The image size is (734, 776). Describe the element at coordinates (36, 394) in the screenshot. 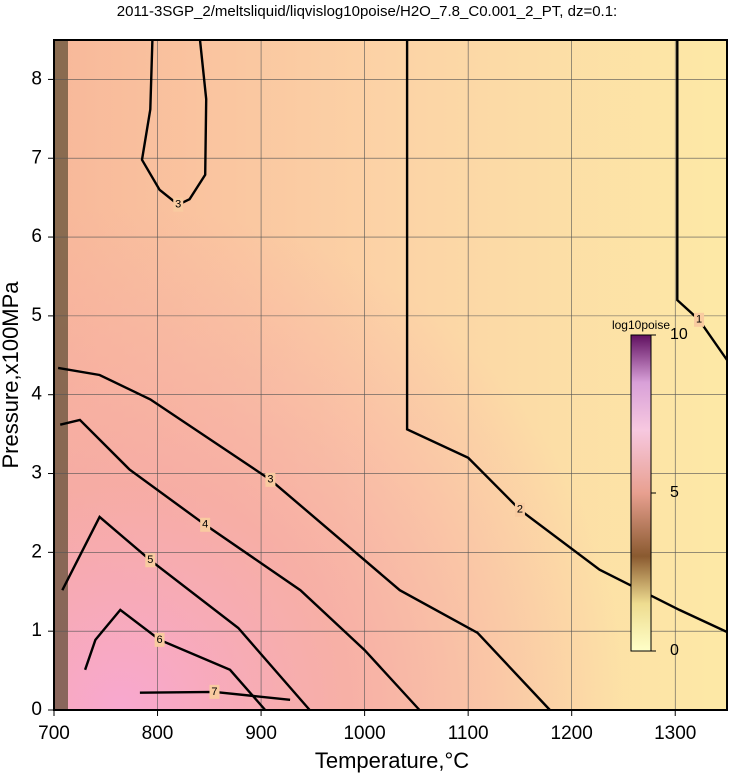

I see `y-tick-label: 4` at that location.